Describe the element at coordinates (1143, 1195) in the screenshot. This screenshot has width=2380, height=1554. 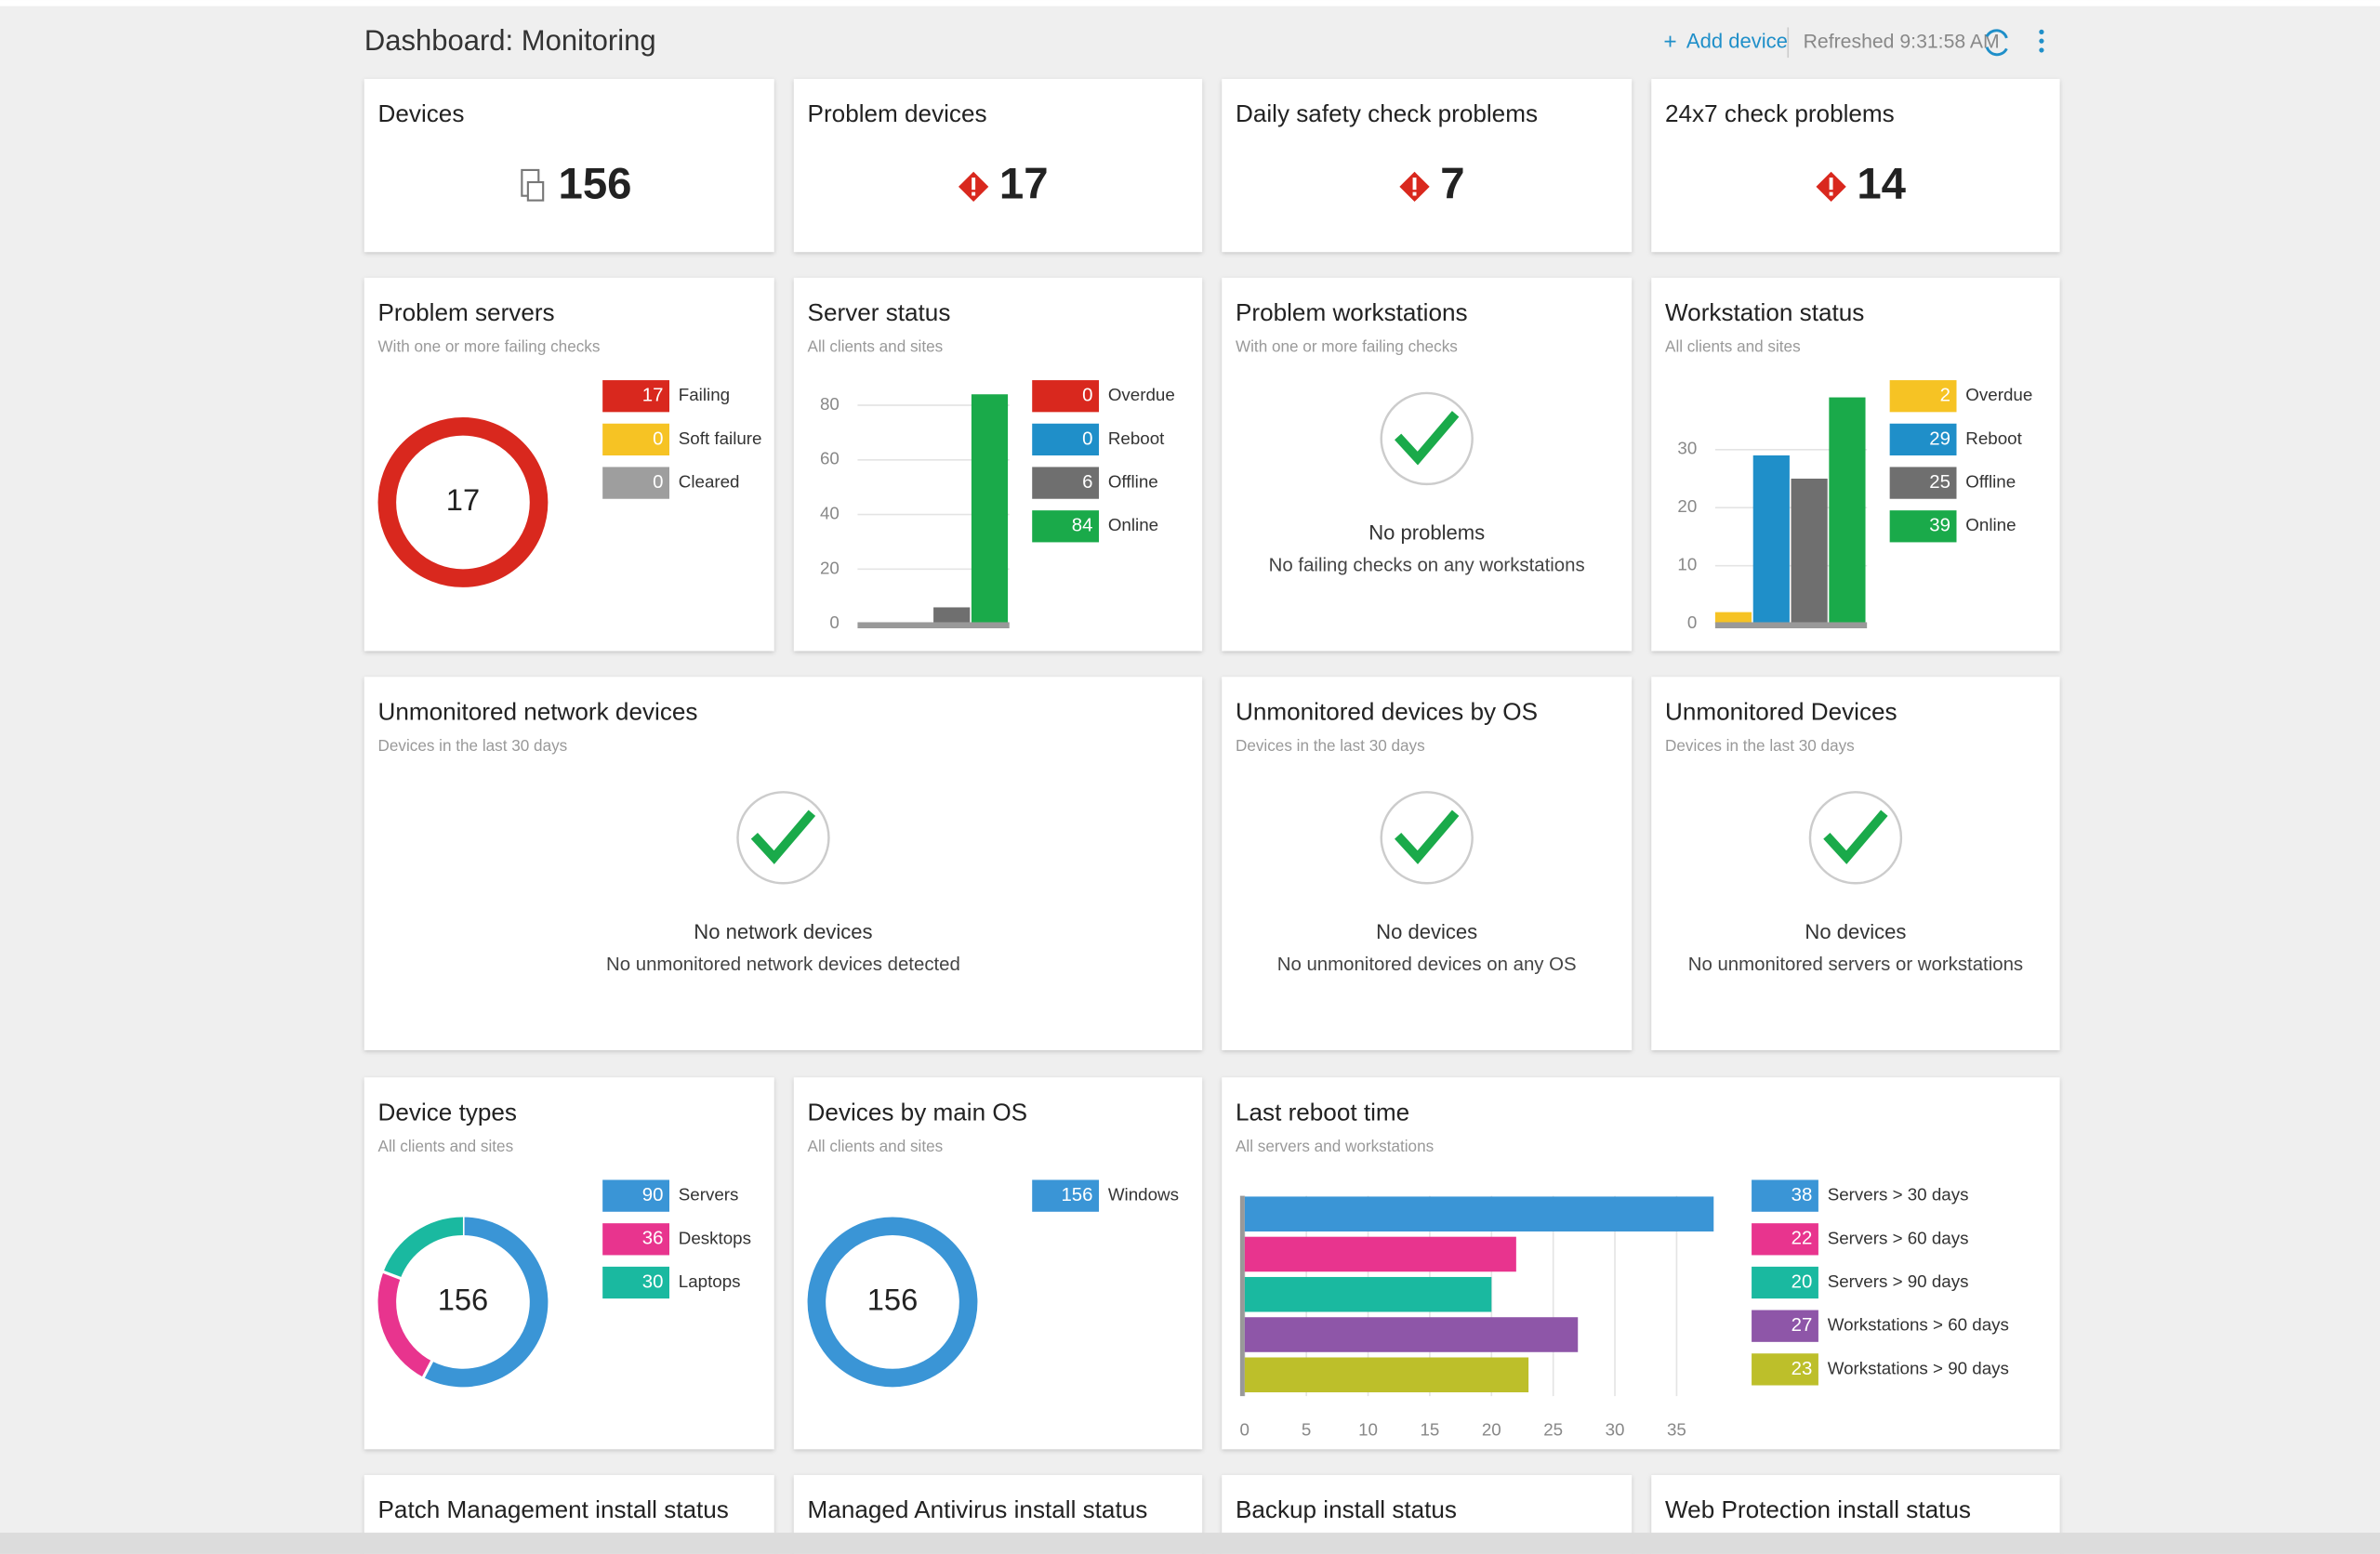
I see `legend-label: Windows` at that location.